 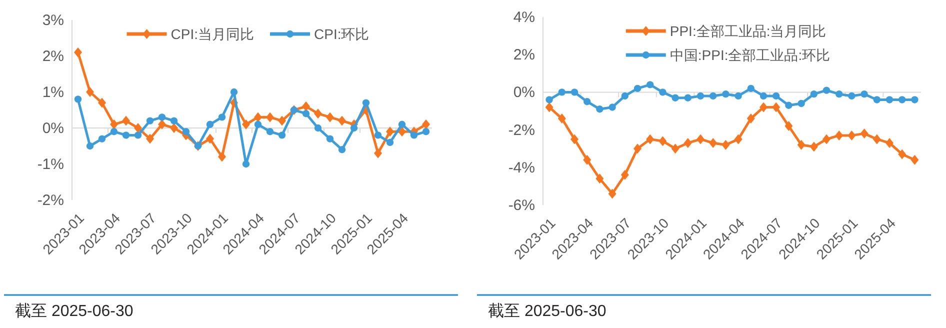 What do you see at coordinates (521, 205) in the screenshot?
I see `y-tick-label: -6%` at bounding box center [521, 205].